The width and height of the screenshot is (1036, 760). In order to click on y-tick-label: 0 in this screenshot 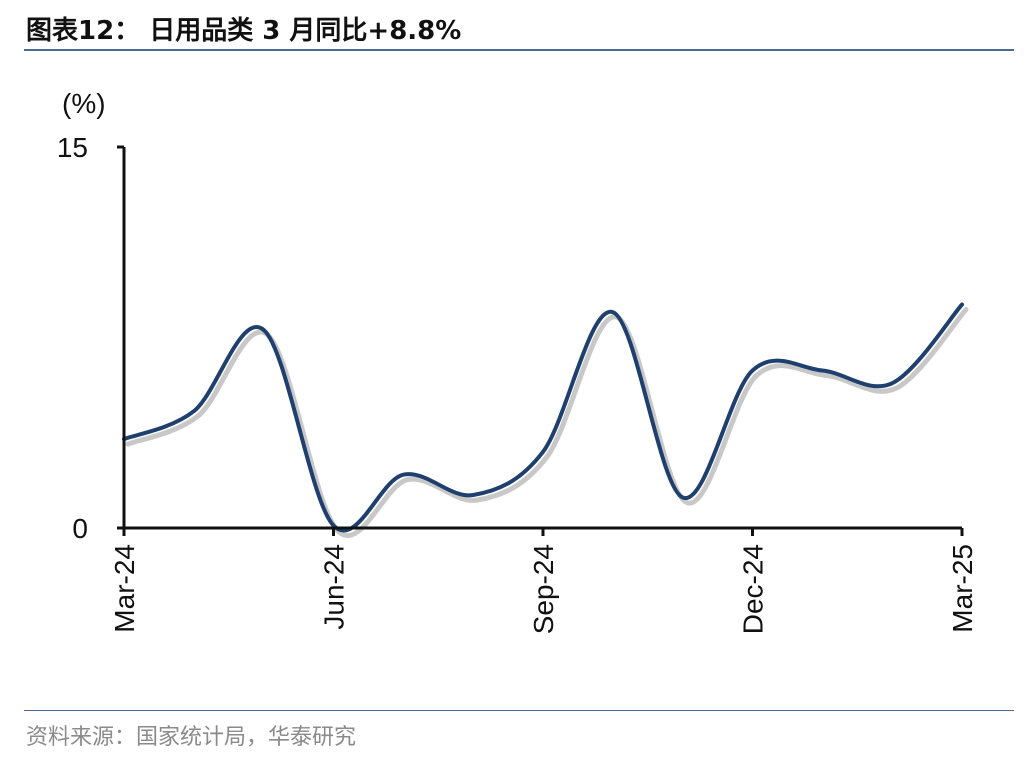, I will do `click(80, 528)`.